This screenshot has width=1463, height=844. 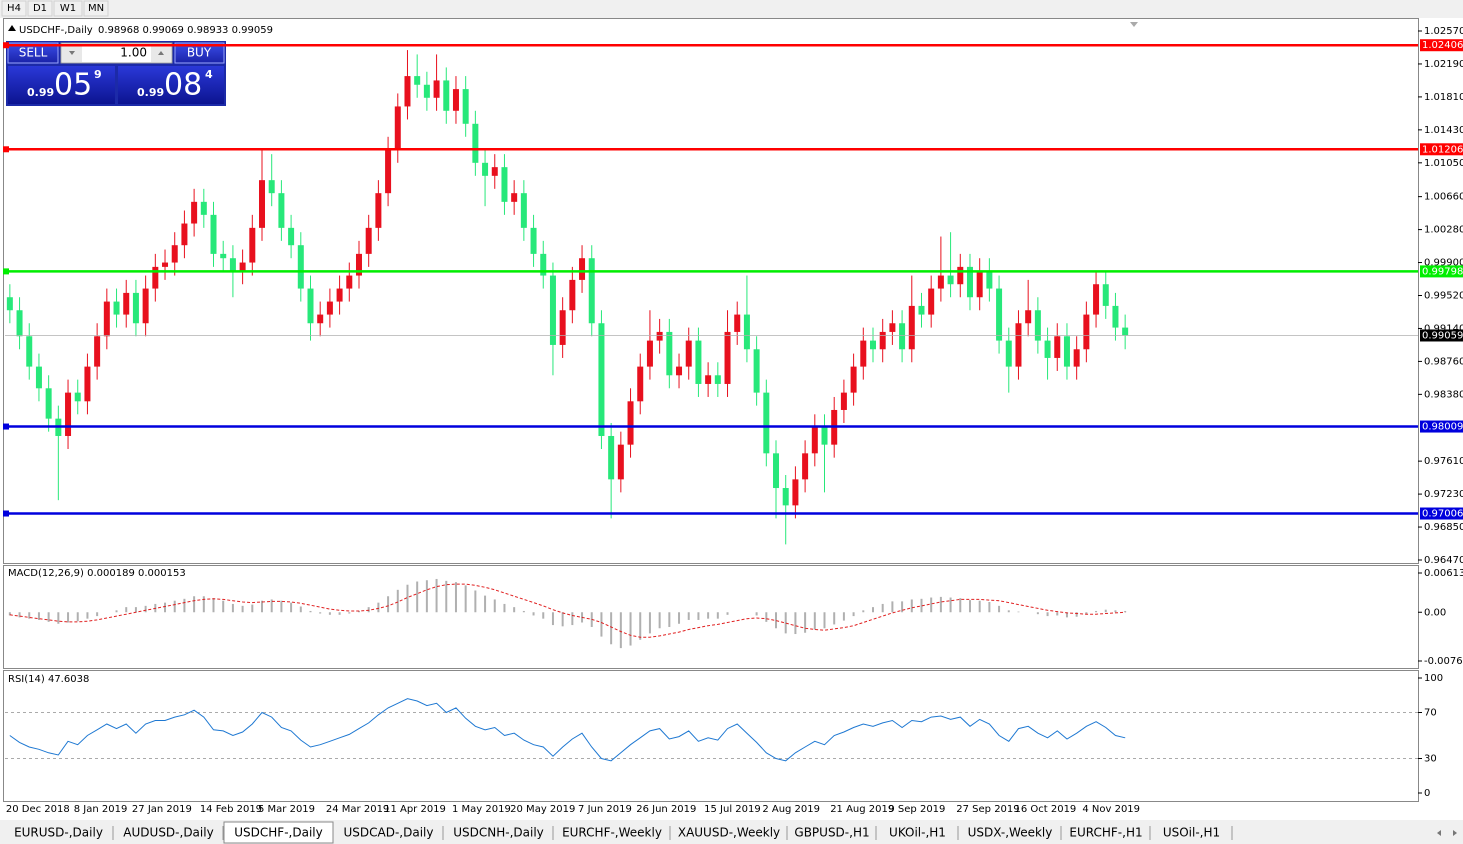 What do you see at coordinates (1442, 335) in the screenshot?
I see `last-price-label: 0.99059` at bounding box center [1442, 335].